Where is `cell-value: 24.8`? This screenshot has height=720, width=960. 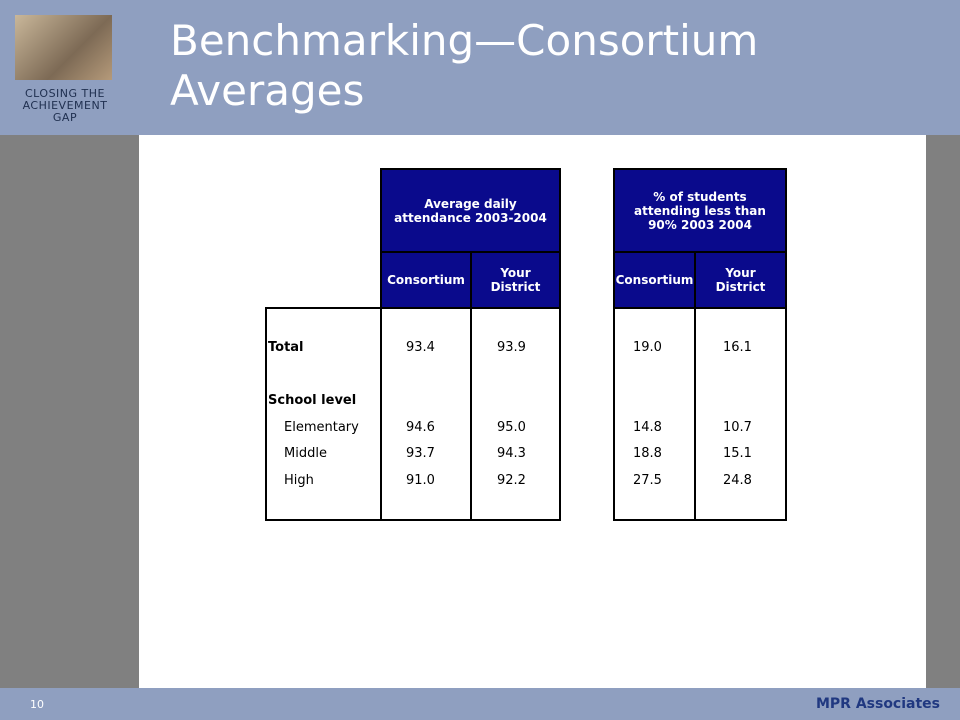
cell-value: 24.8 is located at coordinates (737, 480).